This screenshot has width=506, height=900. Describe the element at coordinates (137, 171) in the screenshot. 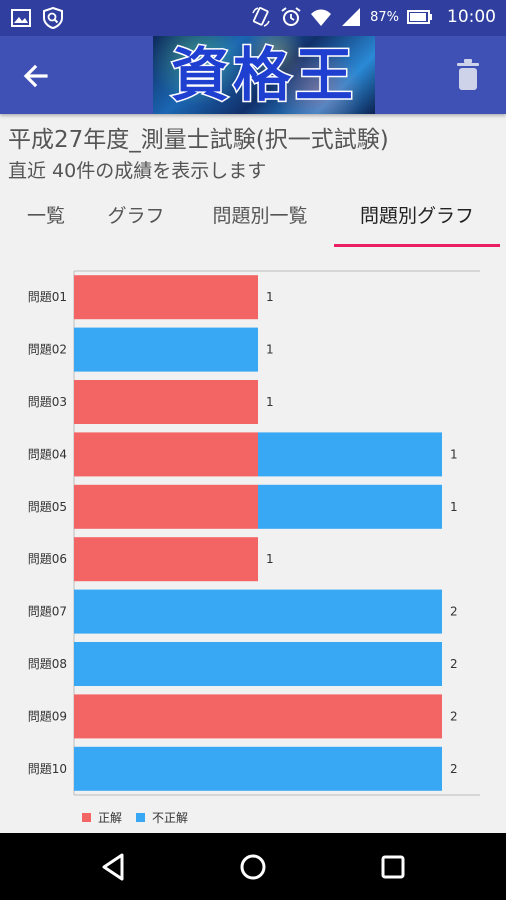

I see `page-subtitle: 直近 40件の成績を表示します` at that location.